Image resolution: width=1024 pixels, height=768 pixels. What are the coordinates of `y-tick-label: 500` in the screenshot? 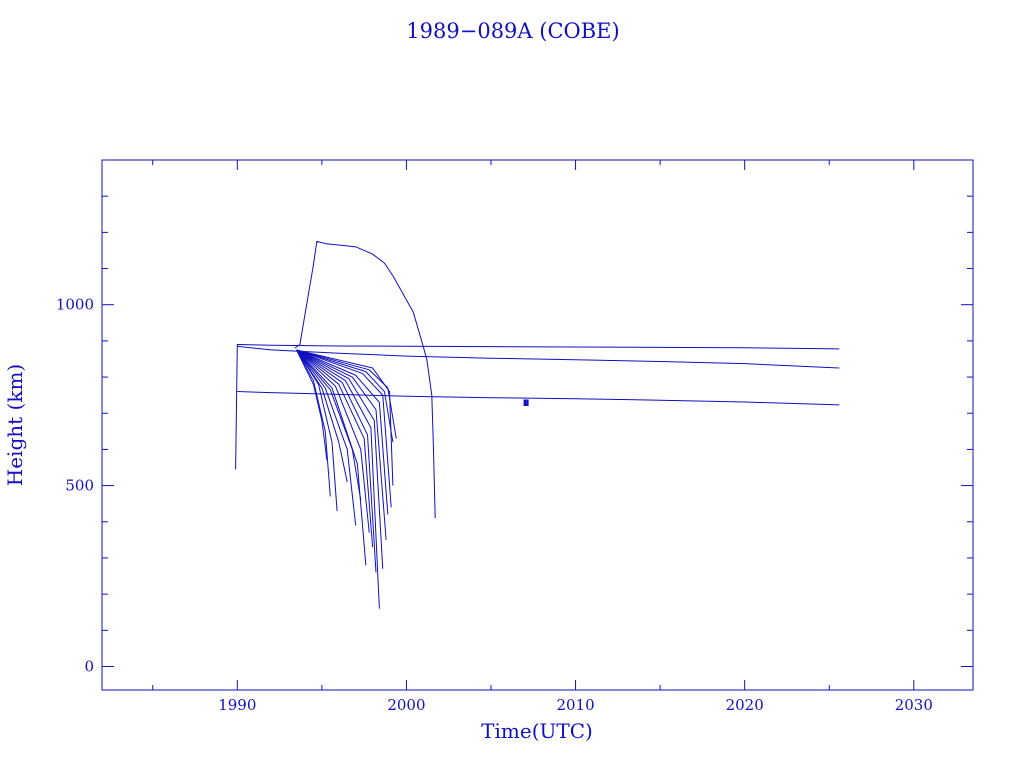 It's located at (79, 486).